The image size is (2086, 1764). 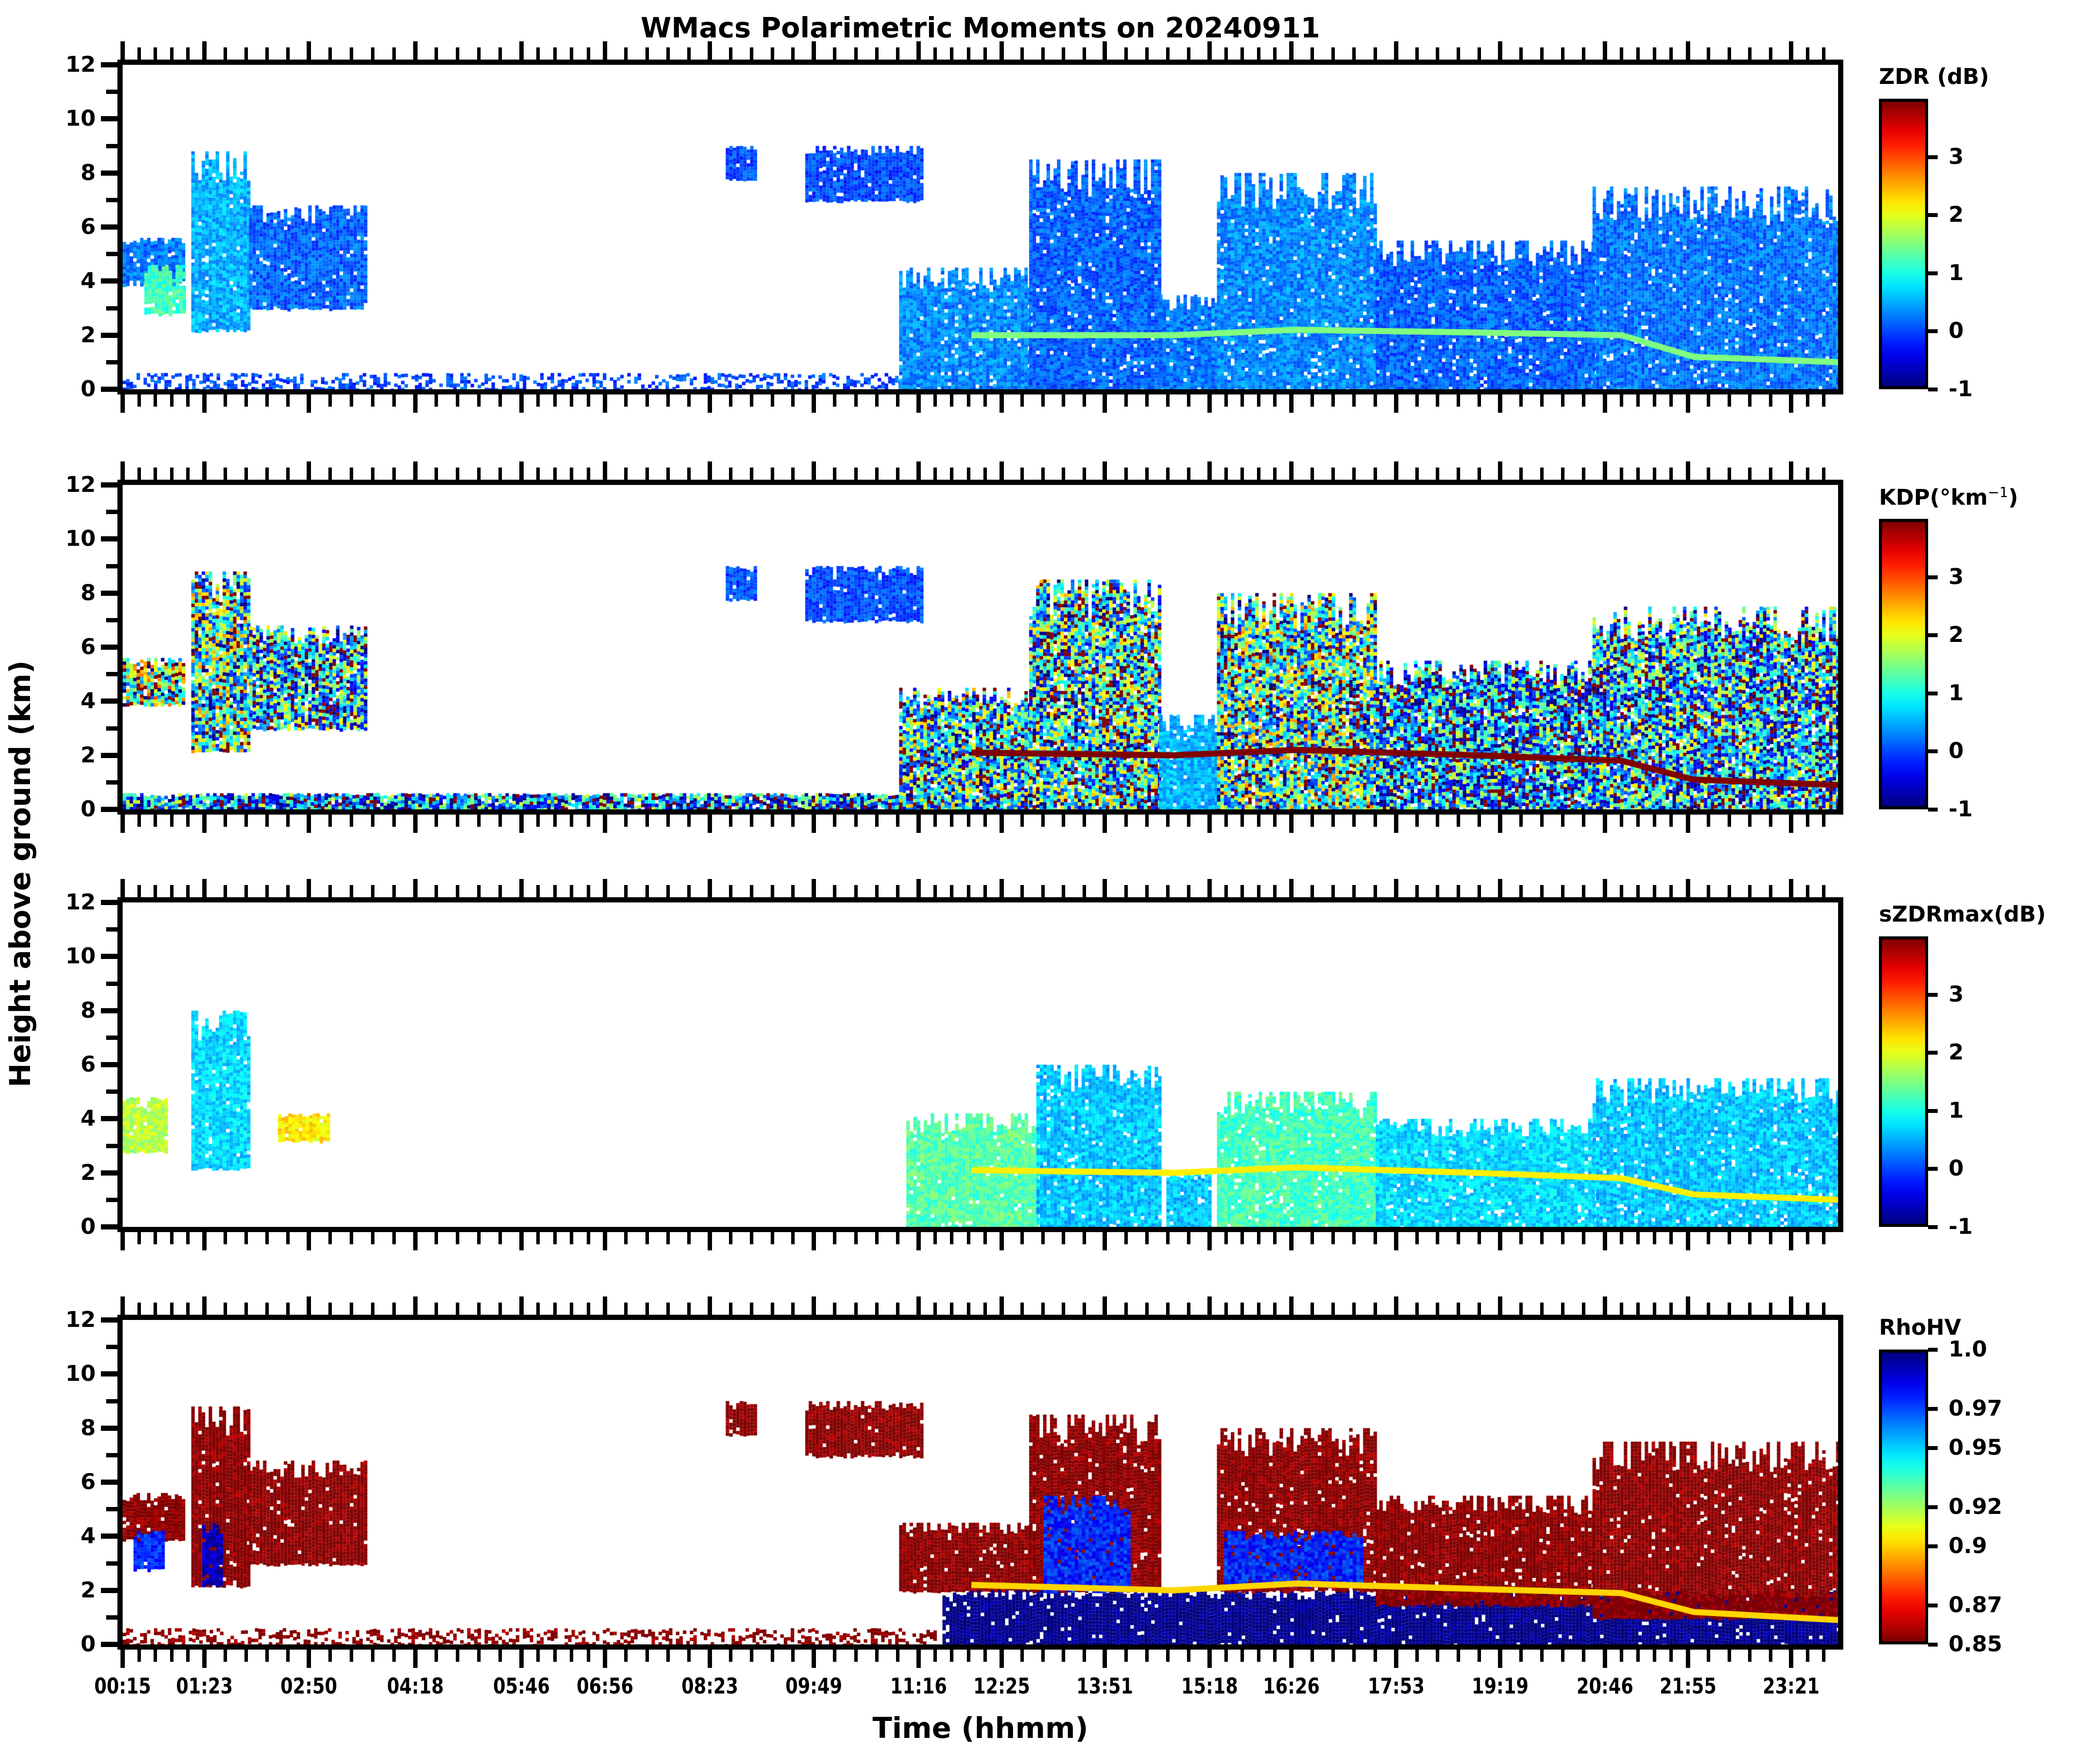 What do you see at coordinates (80, 1373) in the screenshot?
I see `y-tick-label: 10` at bounding box center [80, 1373].